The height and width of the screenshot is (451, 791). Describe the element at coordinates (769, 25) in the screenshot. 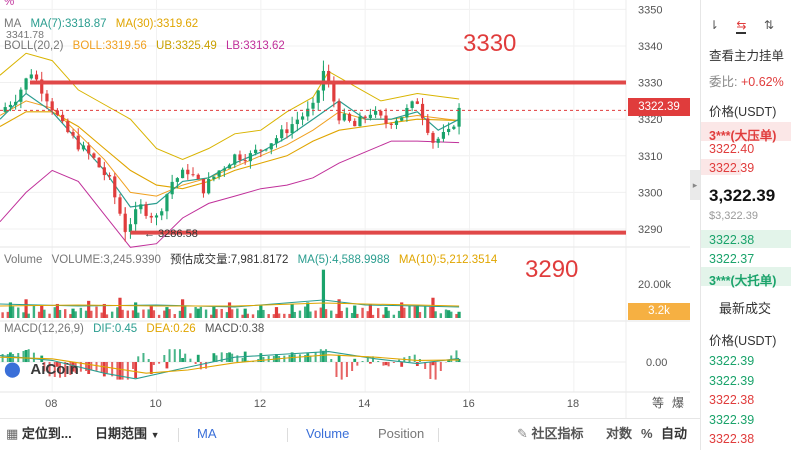

I see `orderbook-buy-icon: ⇅` at that location.